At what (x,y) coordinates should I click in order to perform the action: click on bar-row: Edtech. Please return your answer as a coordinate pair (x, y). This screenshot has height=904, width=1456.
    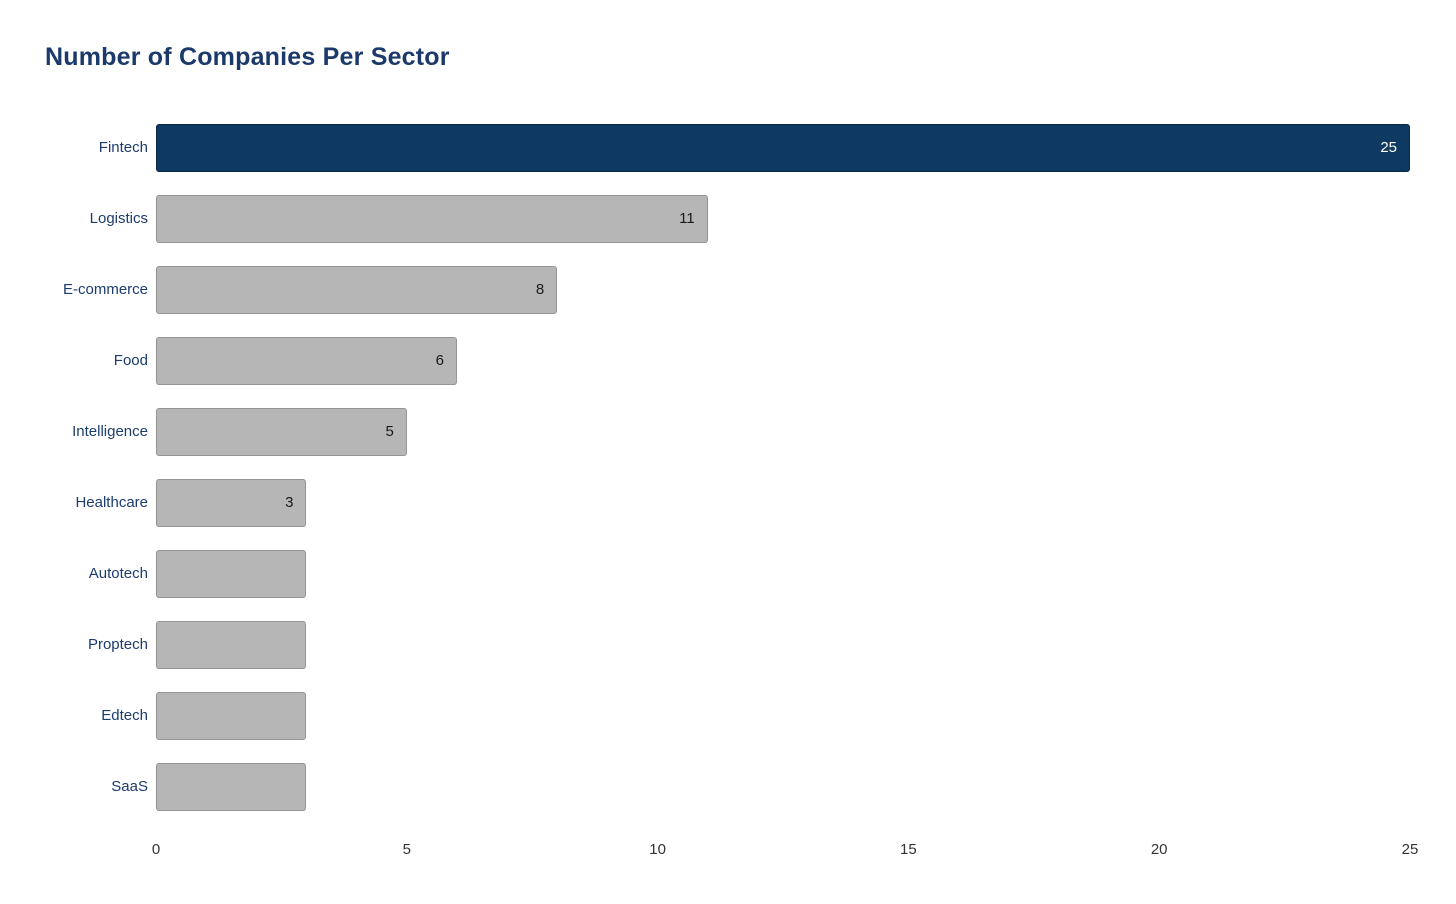
    Looking at the image, I should click on (728, 715).